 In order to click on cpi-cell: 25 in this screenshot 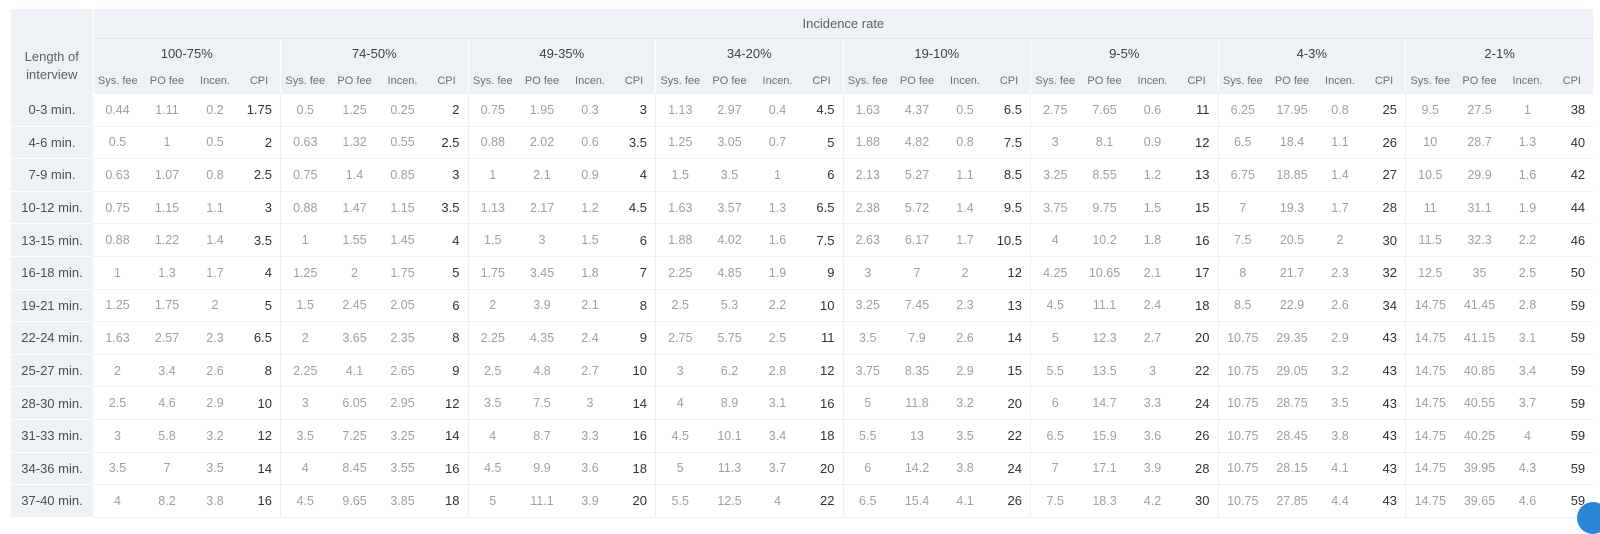, I will do `click(1384, 110)`.